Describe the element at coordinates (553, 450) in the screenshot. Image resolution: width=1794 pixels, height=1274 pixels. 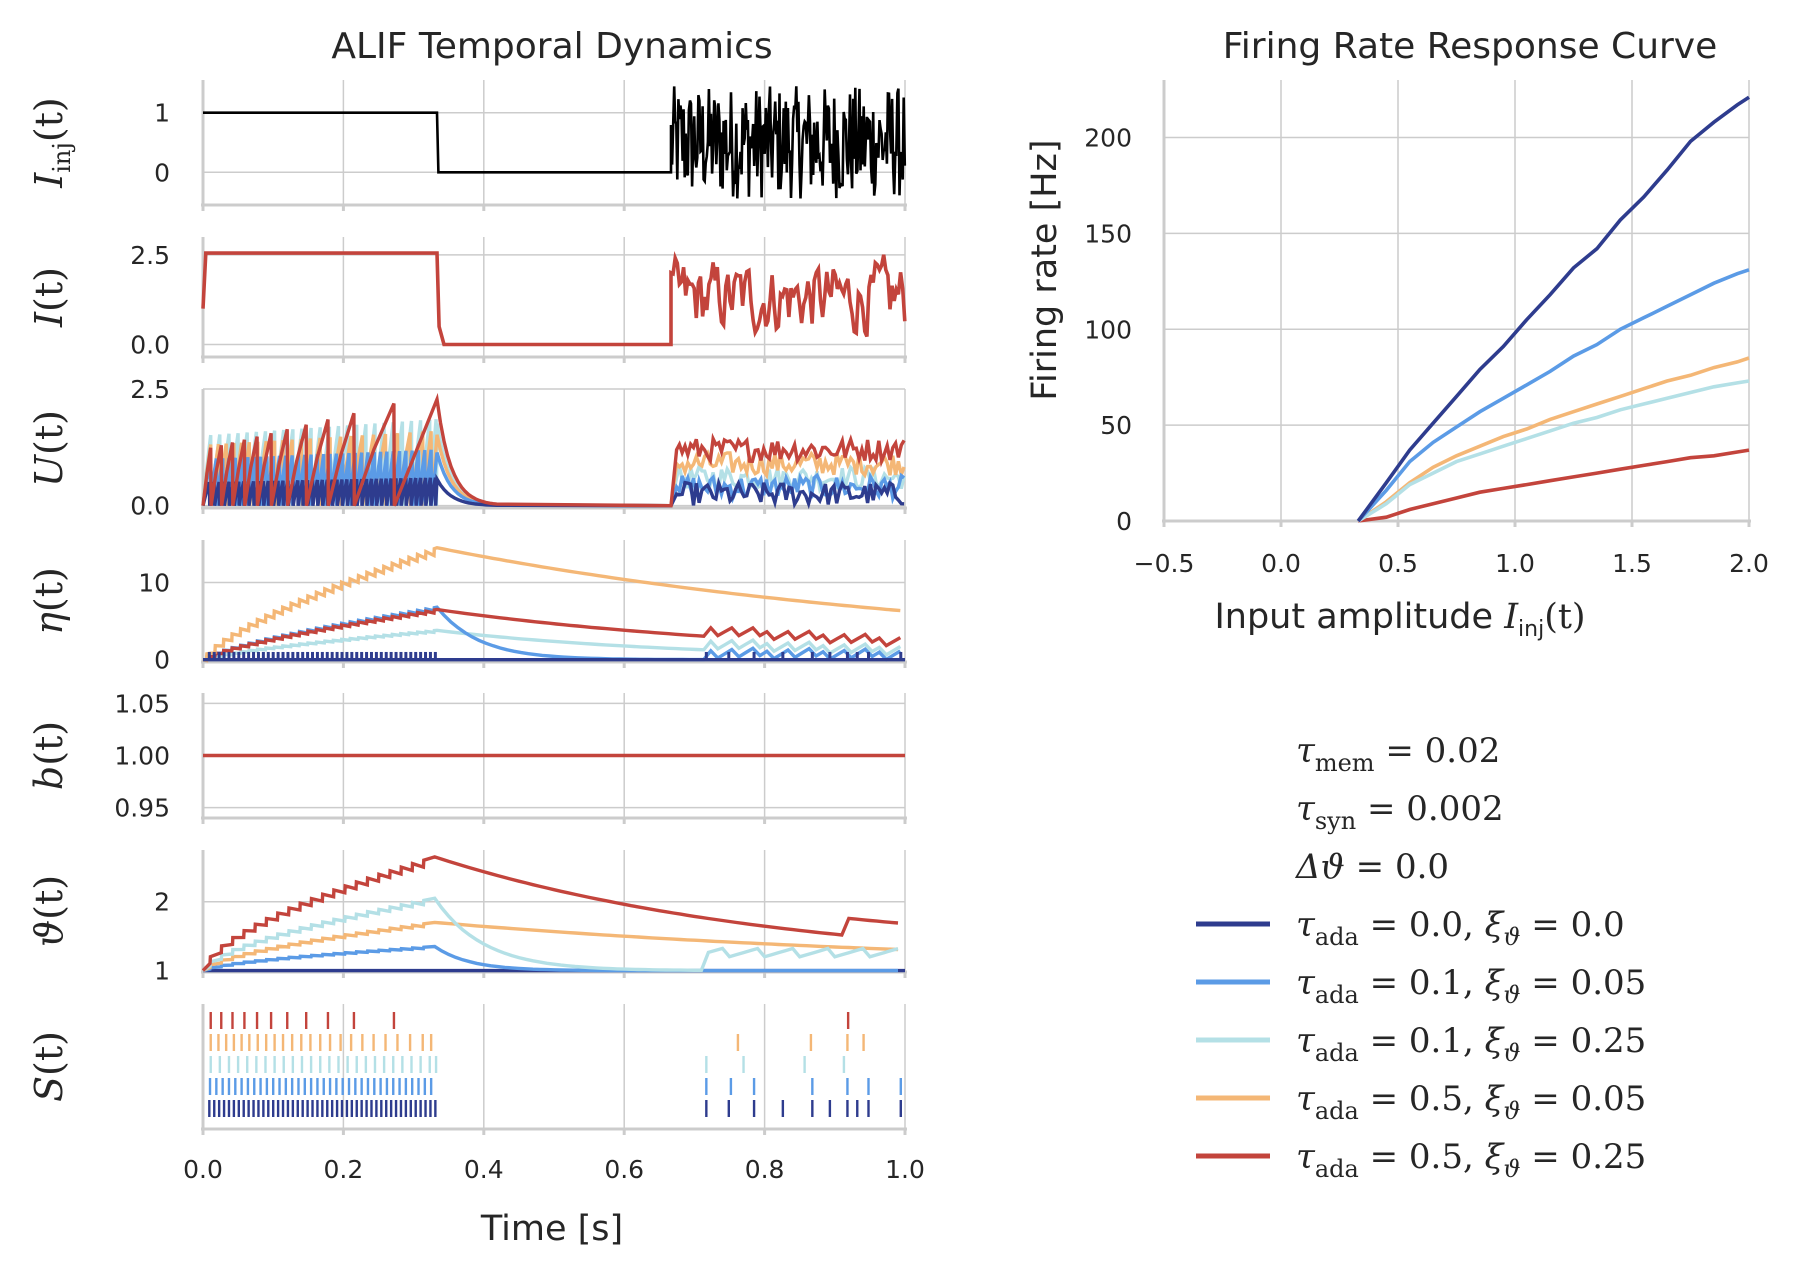
I see `membrane-line-c4` at that location.